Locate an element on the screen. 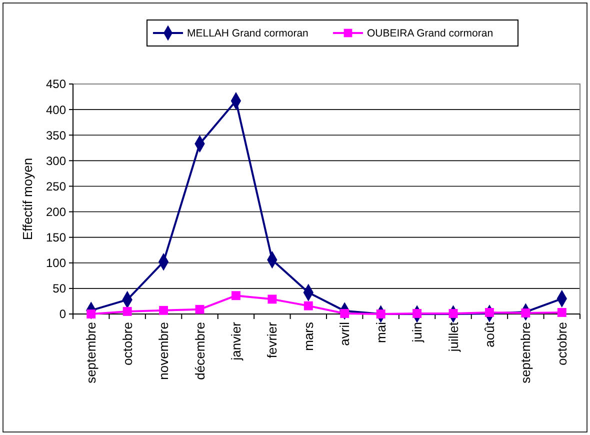  y-tick-label: 200 is located at coordinates (56, 211).